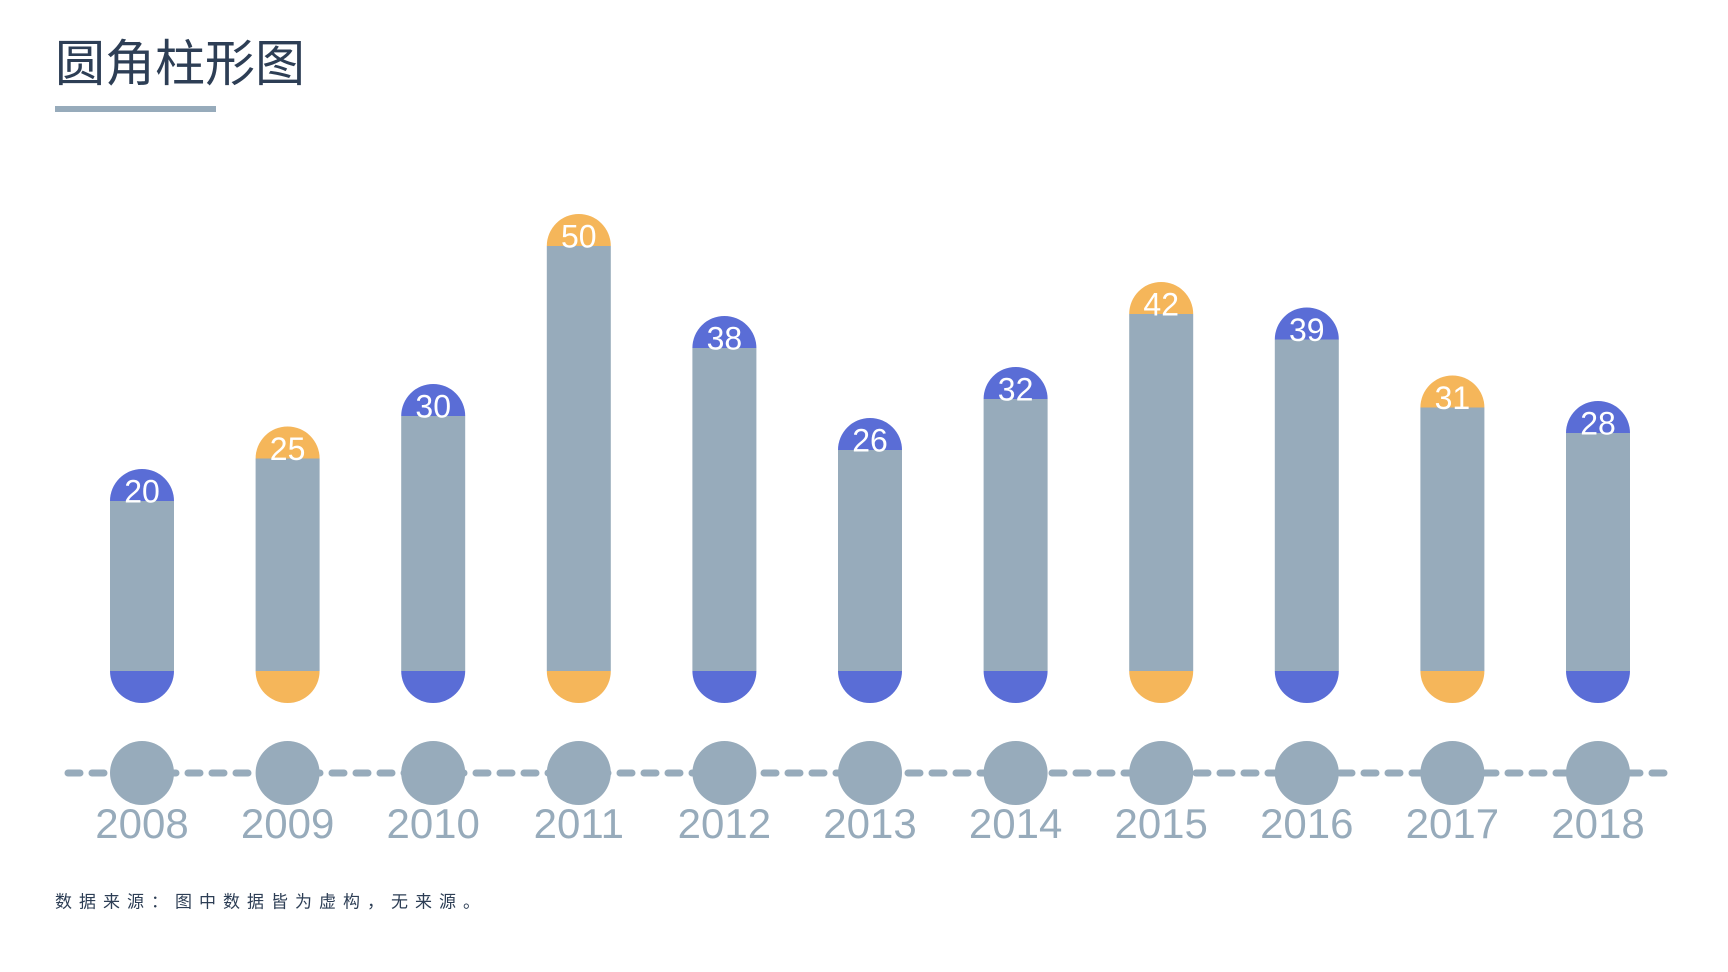 This screenshot has height=972, width=1728. I want to click on x-tick-label: 2011, so click(579, 823).